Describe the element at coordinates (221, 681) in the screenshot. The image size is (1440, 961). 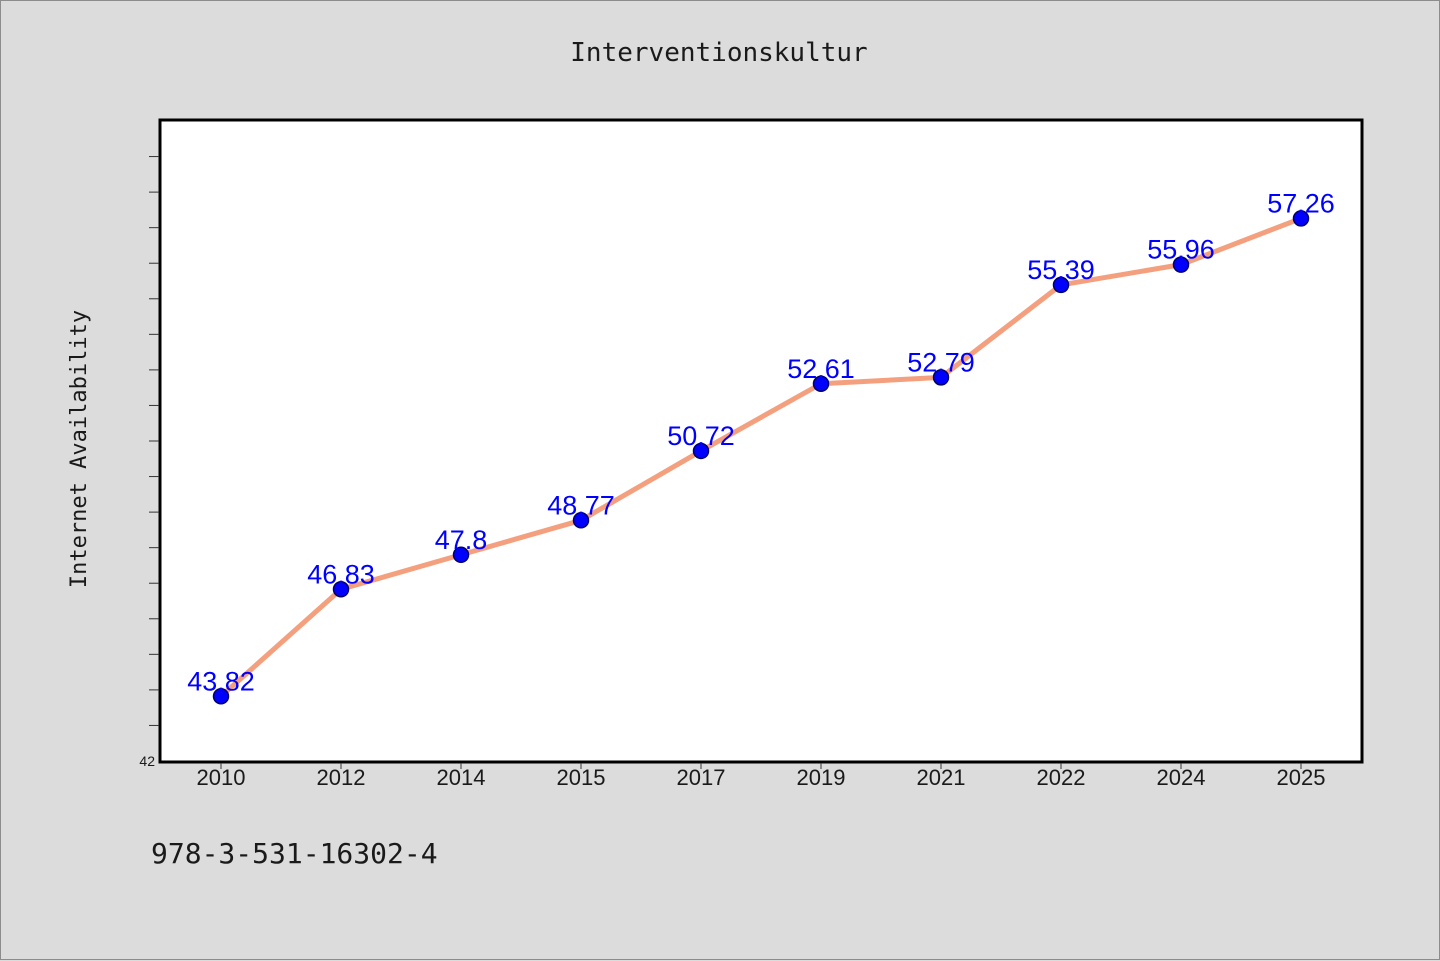
I see `data-label: 43.82` at that location.